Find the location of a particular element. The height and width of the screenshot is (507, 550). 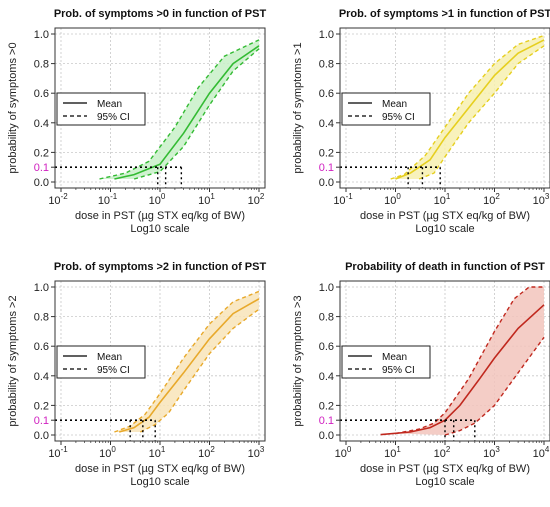

x-tick-label: 10⁻² is located at coordinates (58, 199).